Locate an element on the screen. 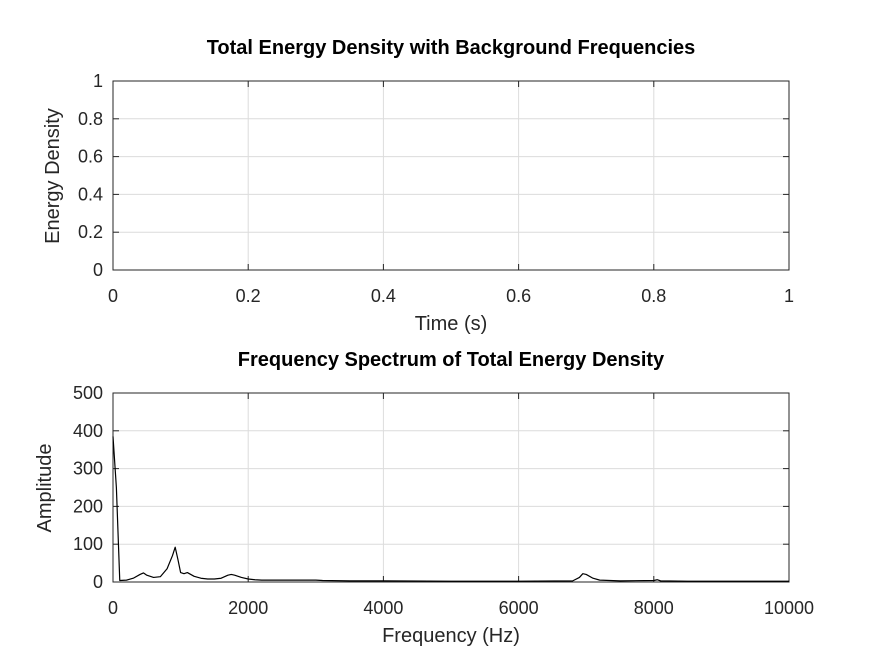 The width and height of the screenshot is (872, 654). energy-density-x-tick-label: 0.6 is located at coordinates (518, 296).